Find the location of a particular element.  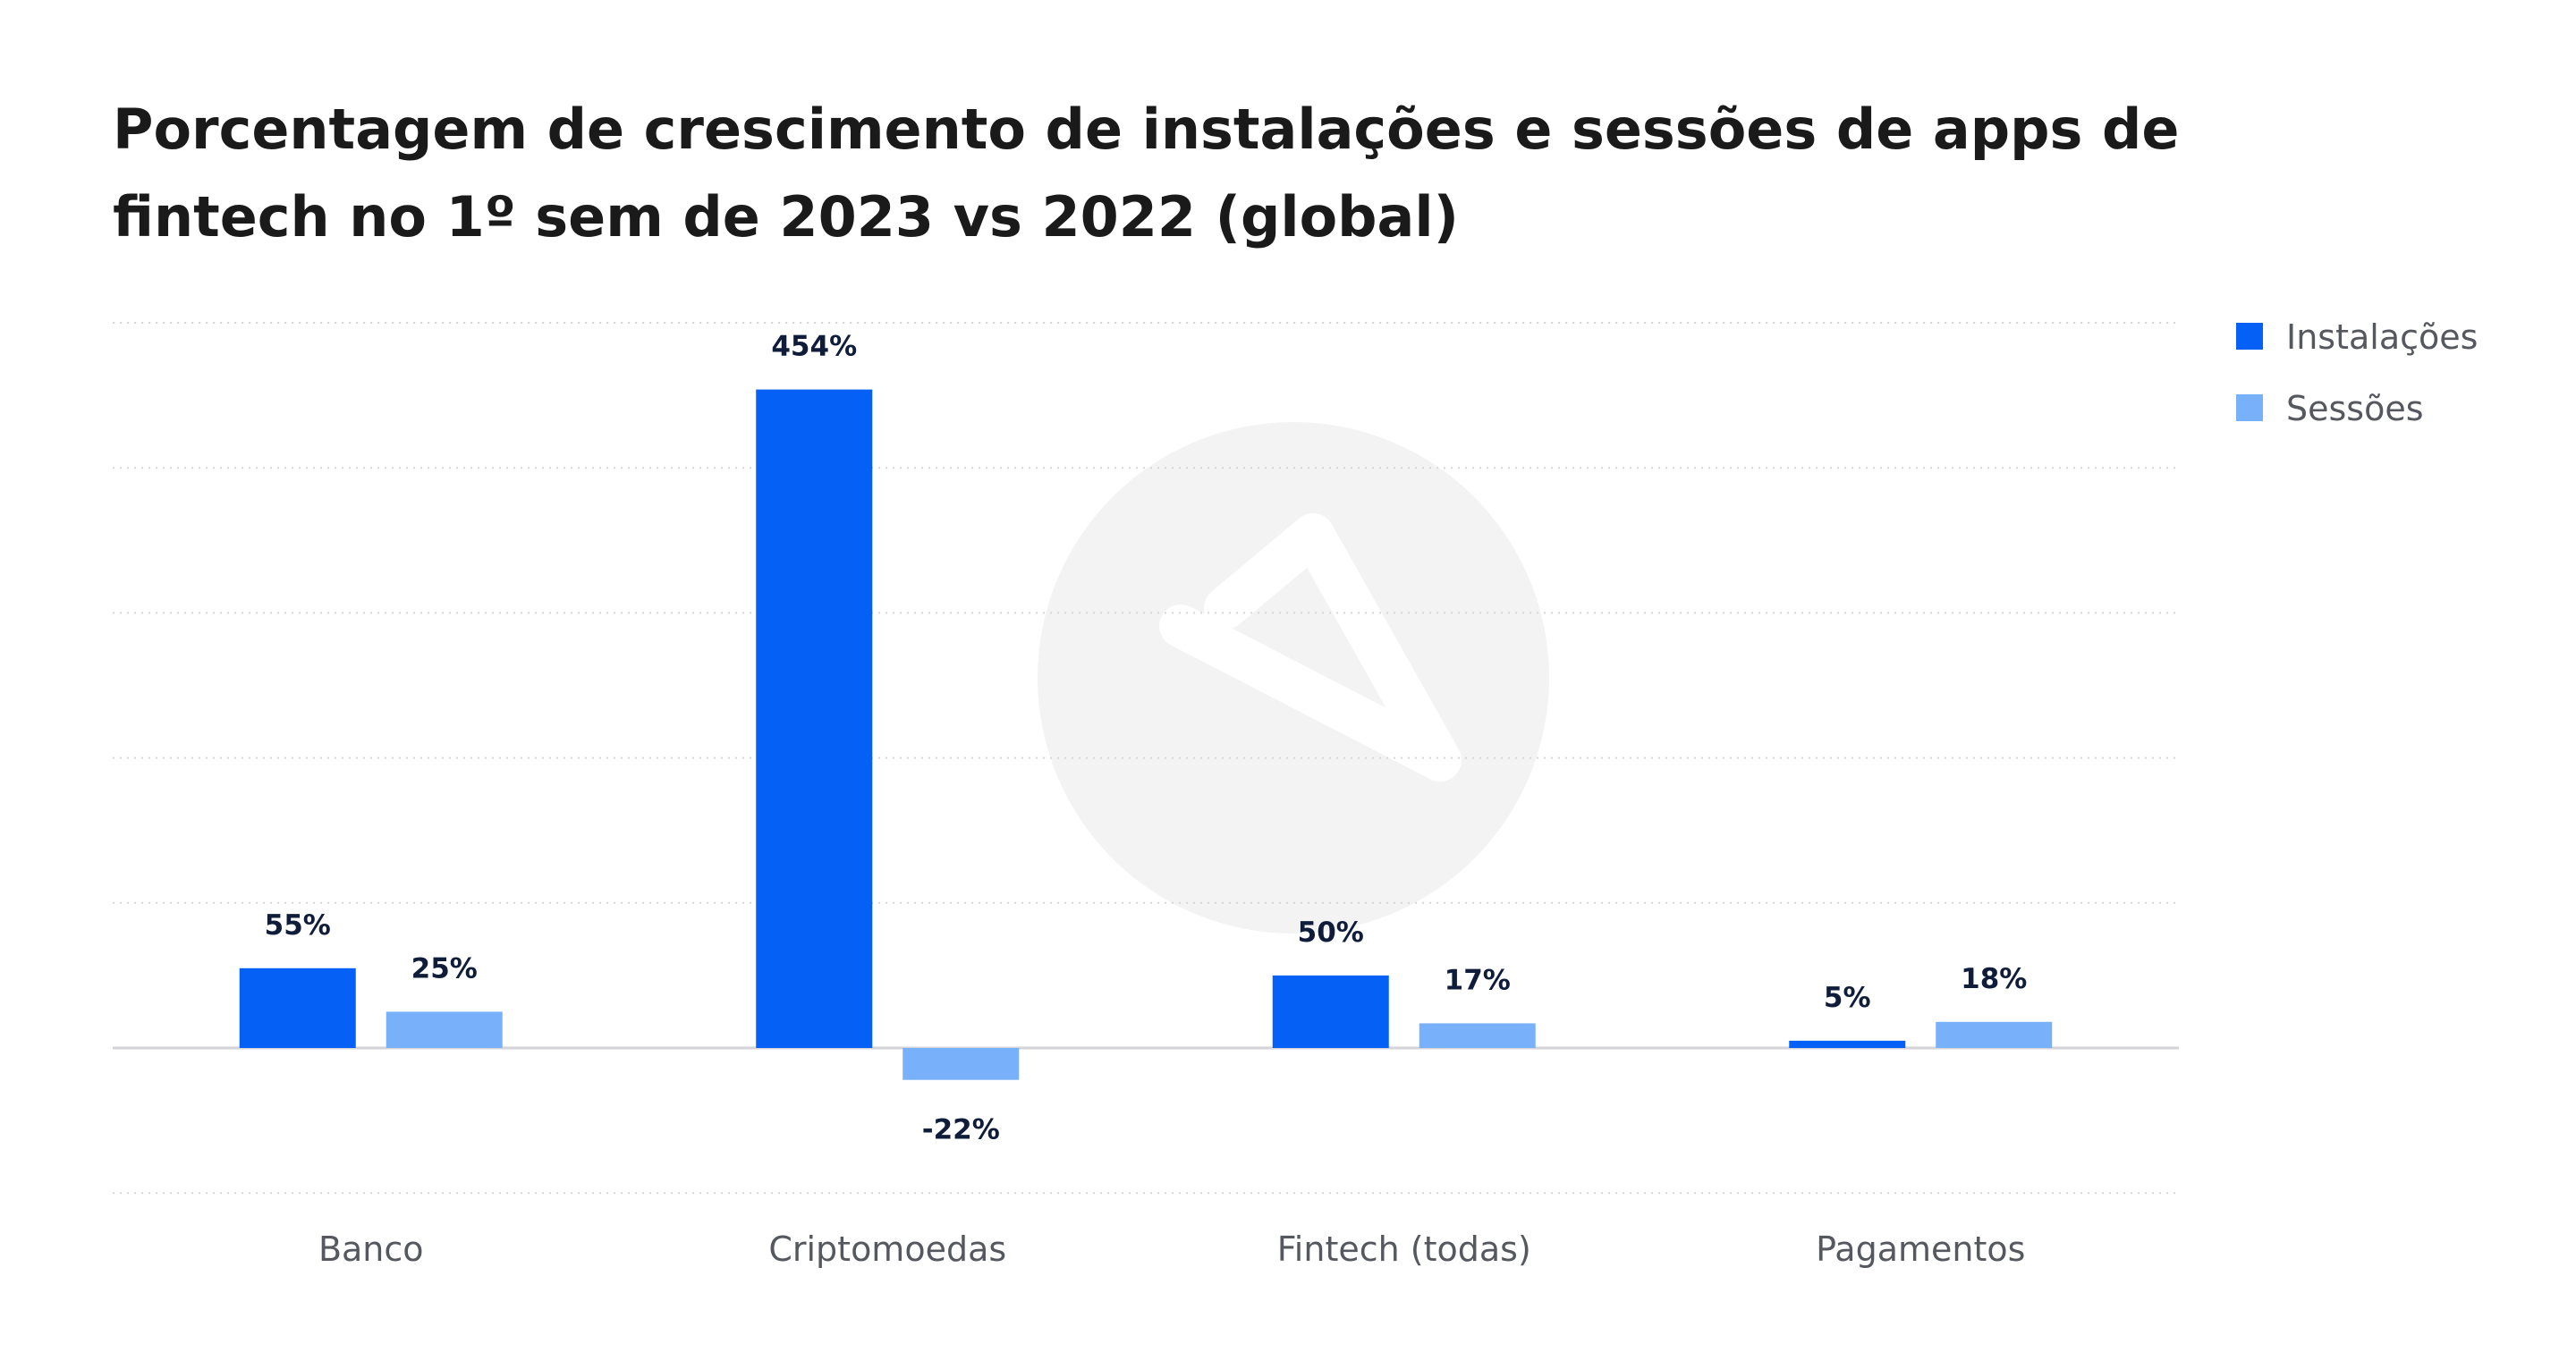

data-label: -22% is located at coordinates (961, 1130).